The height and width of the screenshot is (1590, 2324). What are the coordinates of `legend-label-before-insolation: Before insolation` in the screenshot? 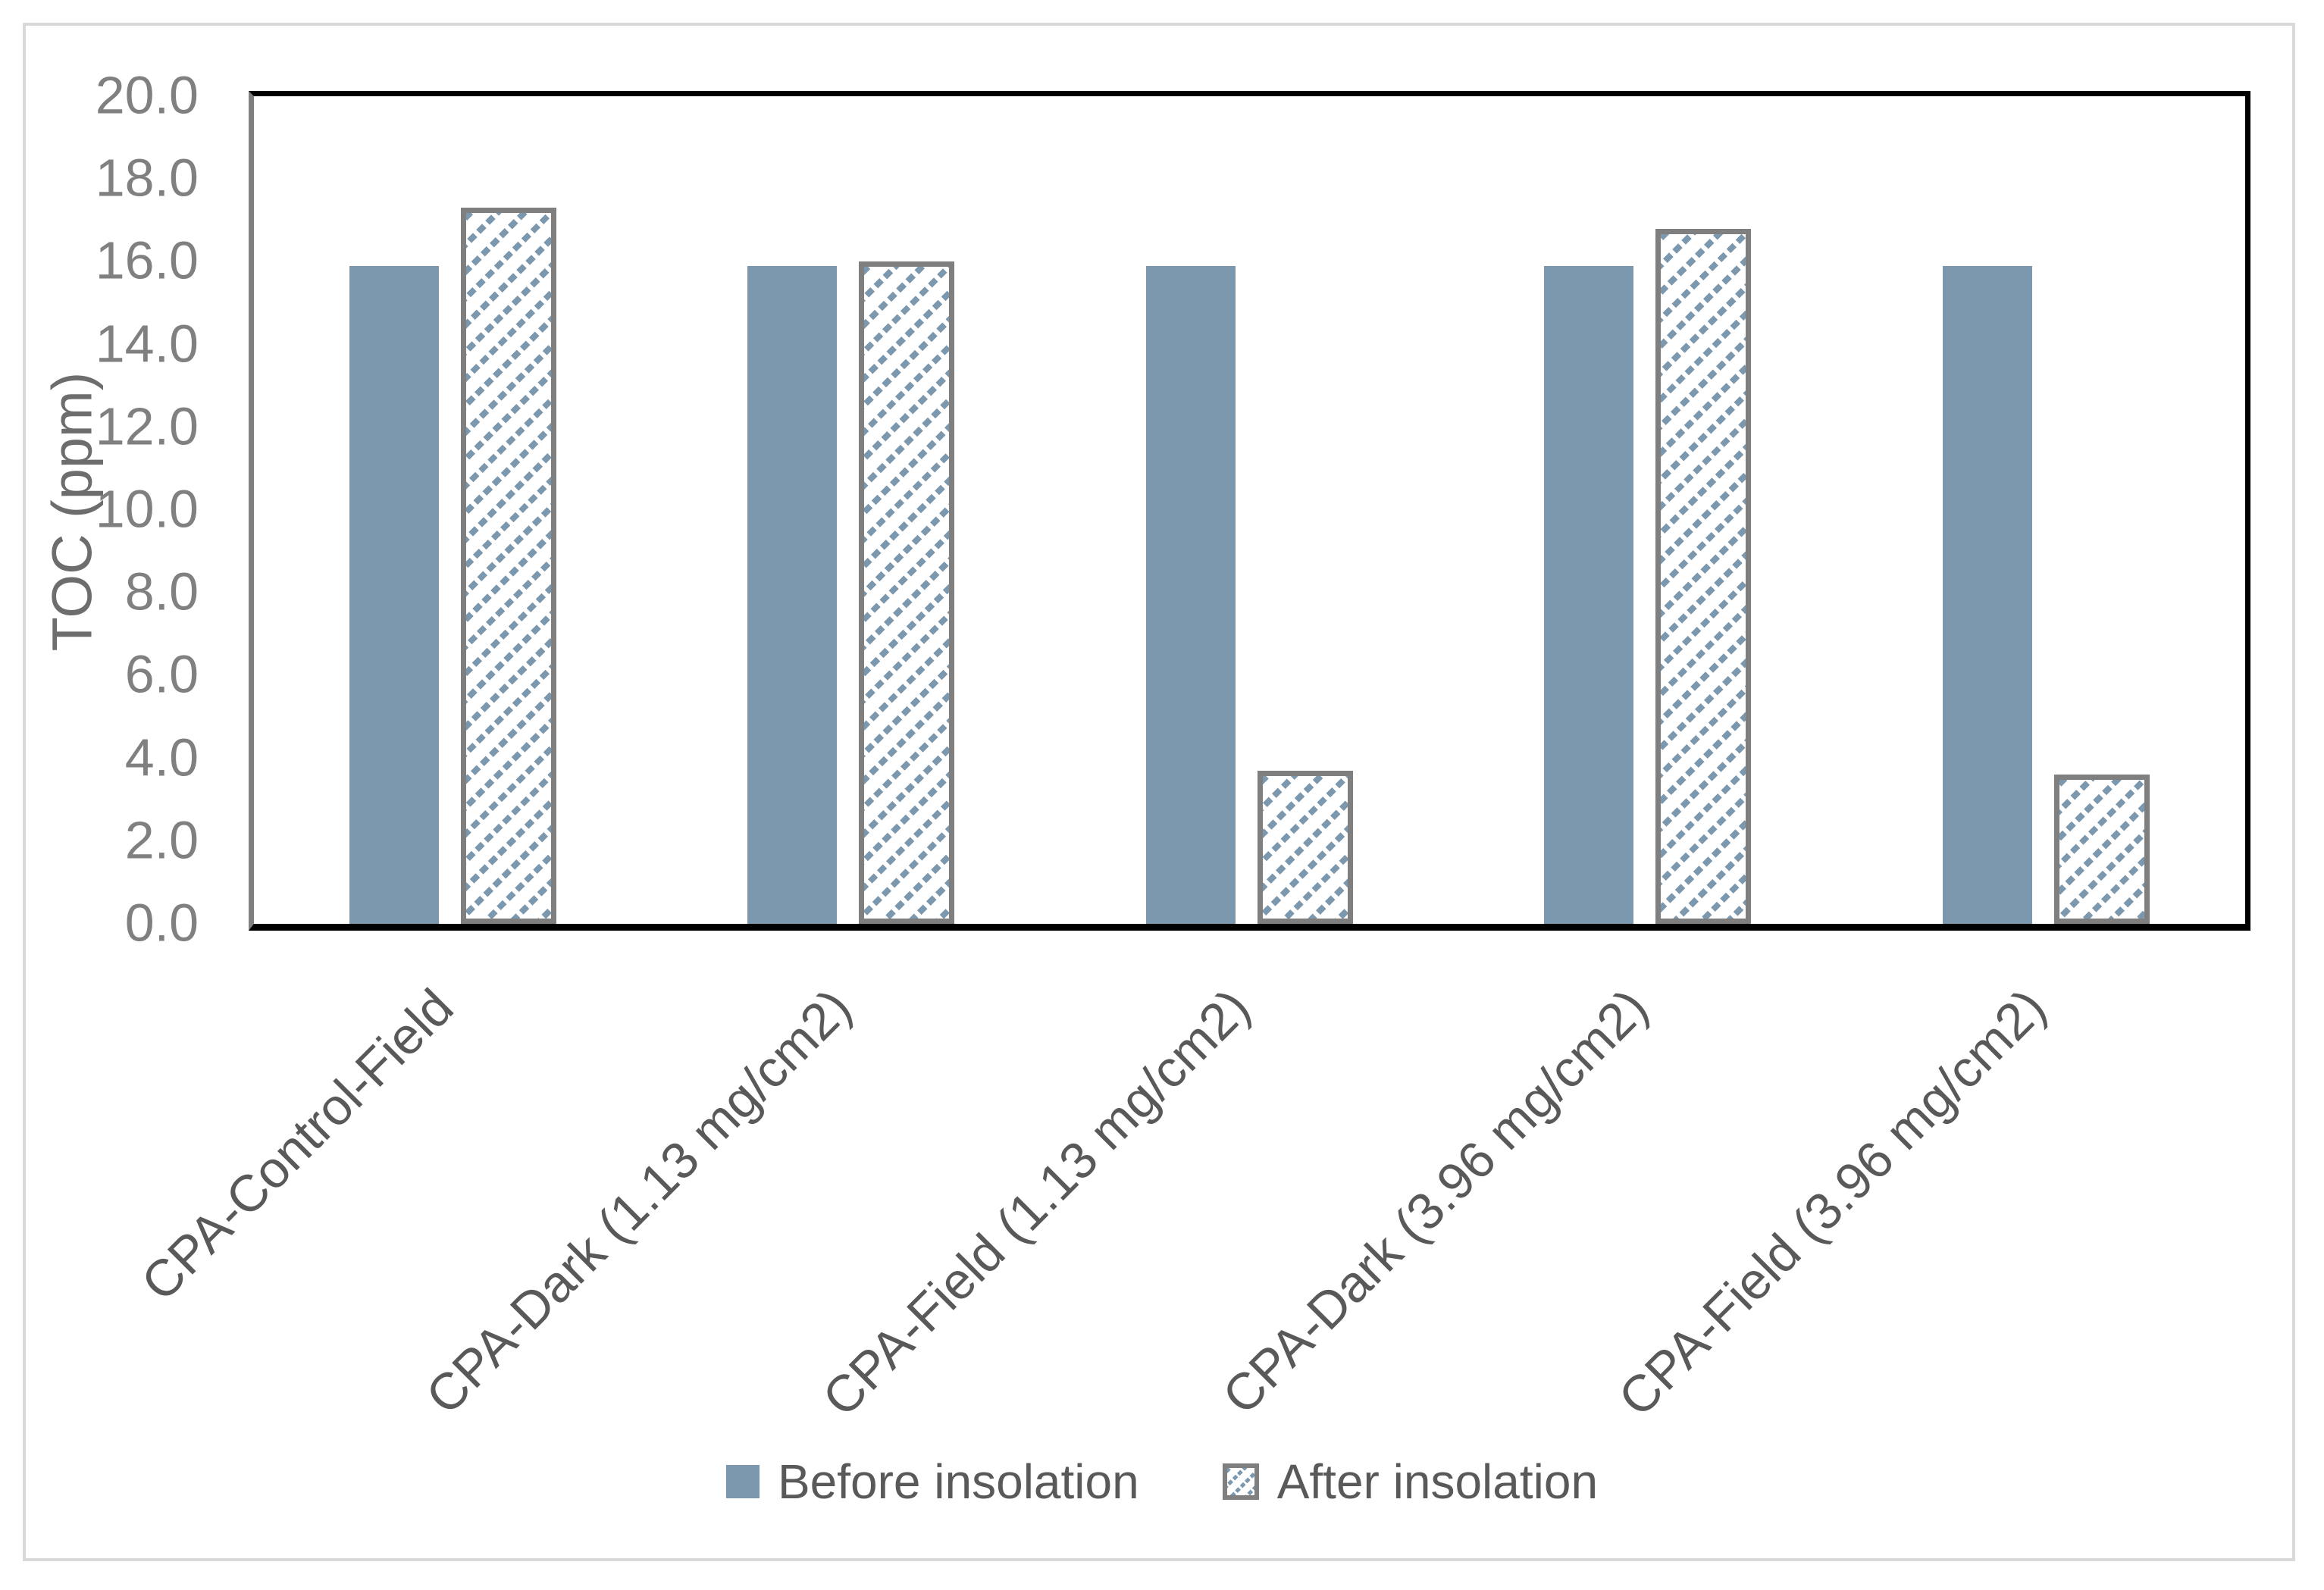 It's located at (958, 1481).